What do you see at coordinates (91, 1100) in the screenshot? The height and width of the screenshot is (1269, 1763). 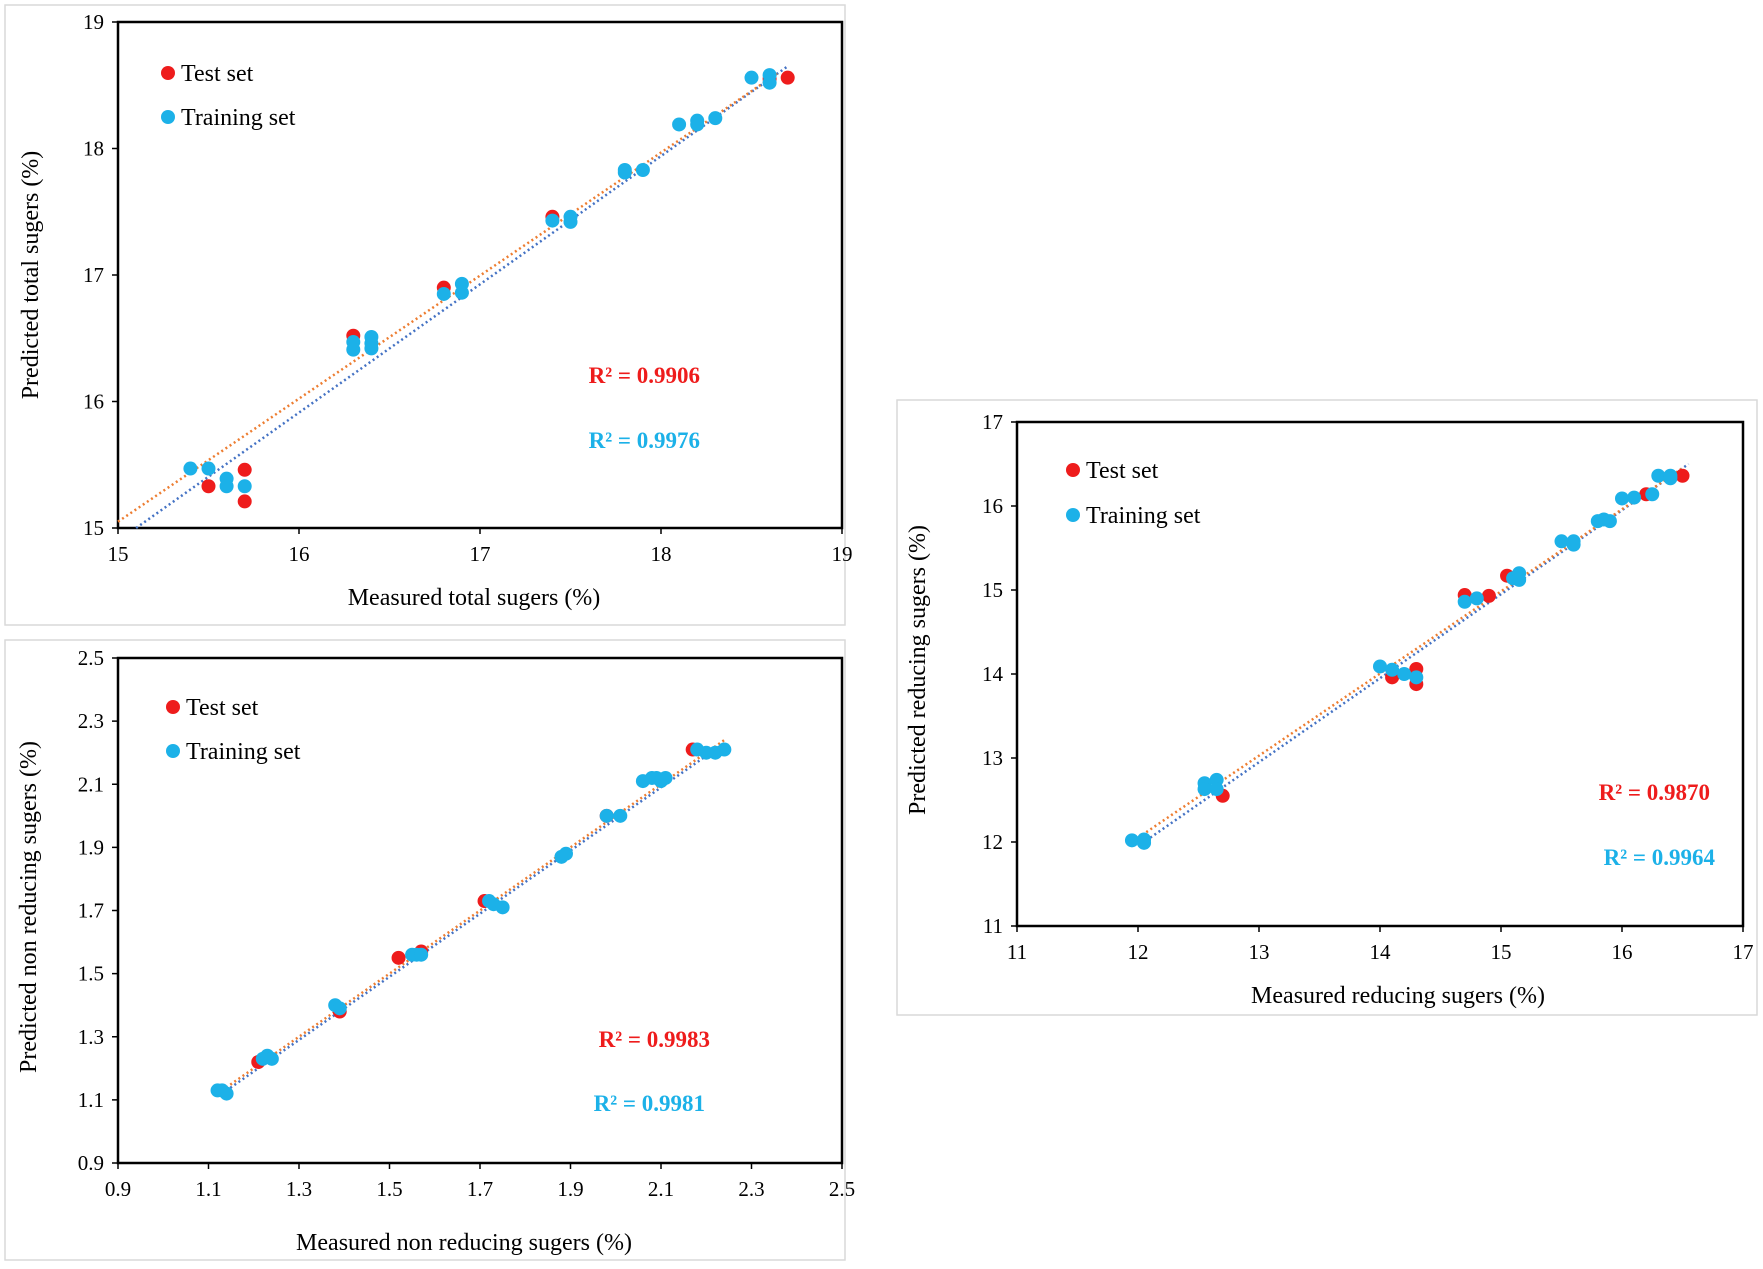 I see `y-tick-label: 1.1` at bounding box center [91, 1100].